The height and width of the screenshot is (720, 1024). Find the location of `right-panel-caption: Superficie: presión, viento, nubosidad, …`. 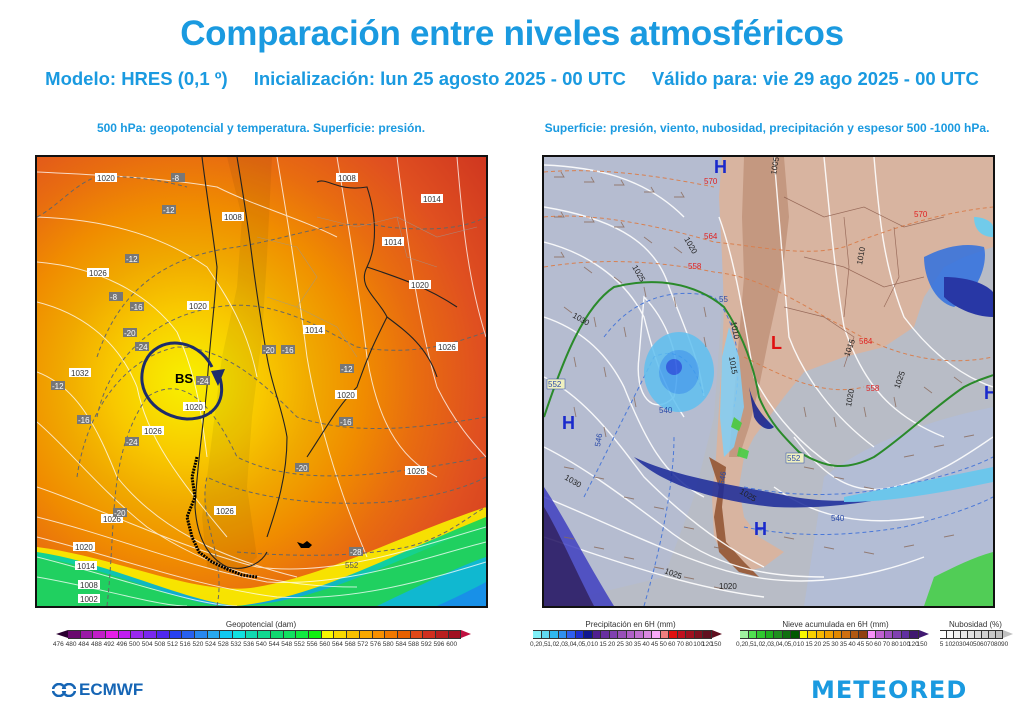

right-panel-caption: Superficie: presión, viento, nubosidad, … is located at coordinates (767, 128).